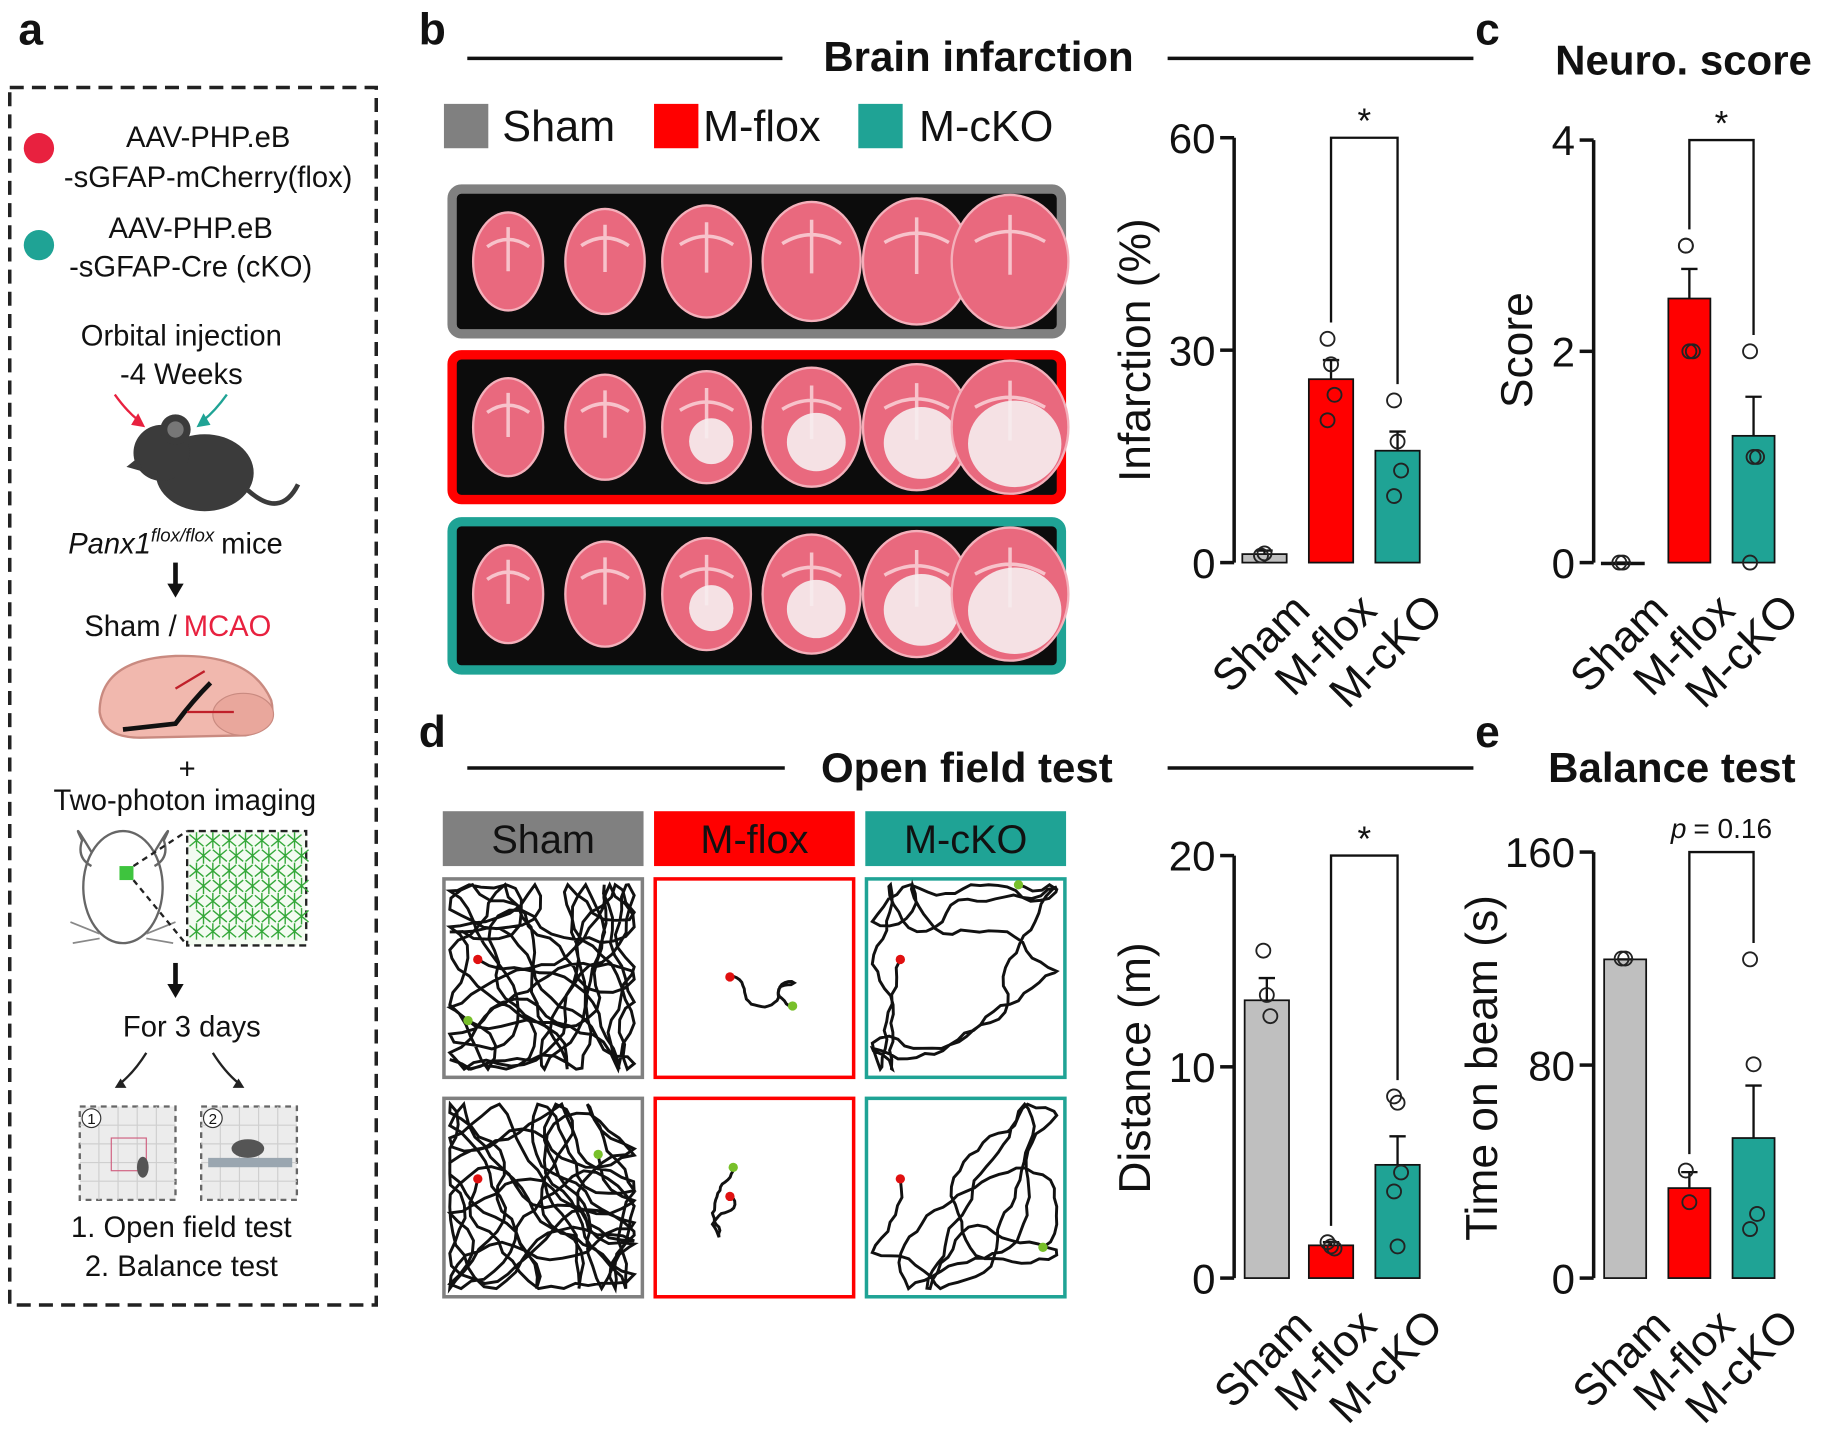  I want to click on virus-dot, so click(39, 245).